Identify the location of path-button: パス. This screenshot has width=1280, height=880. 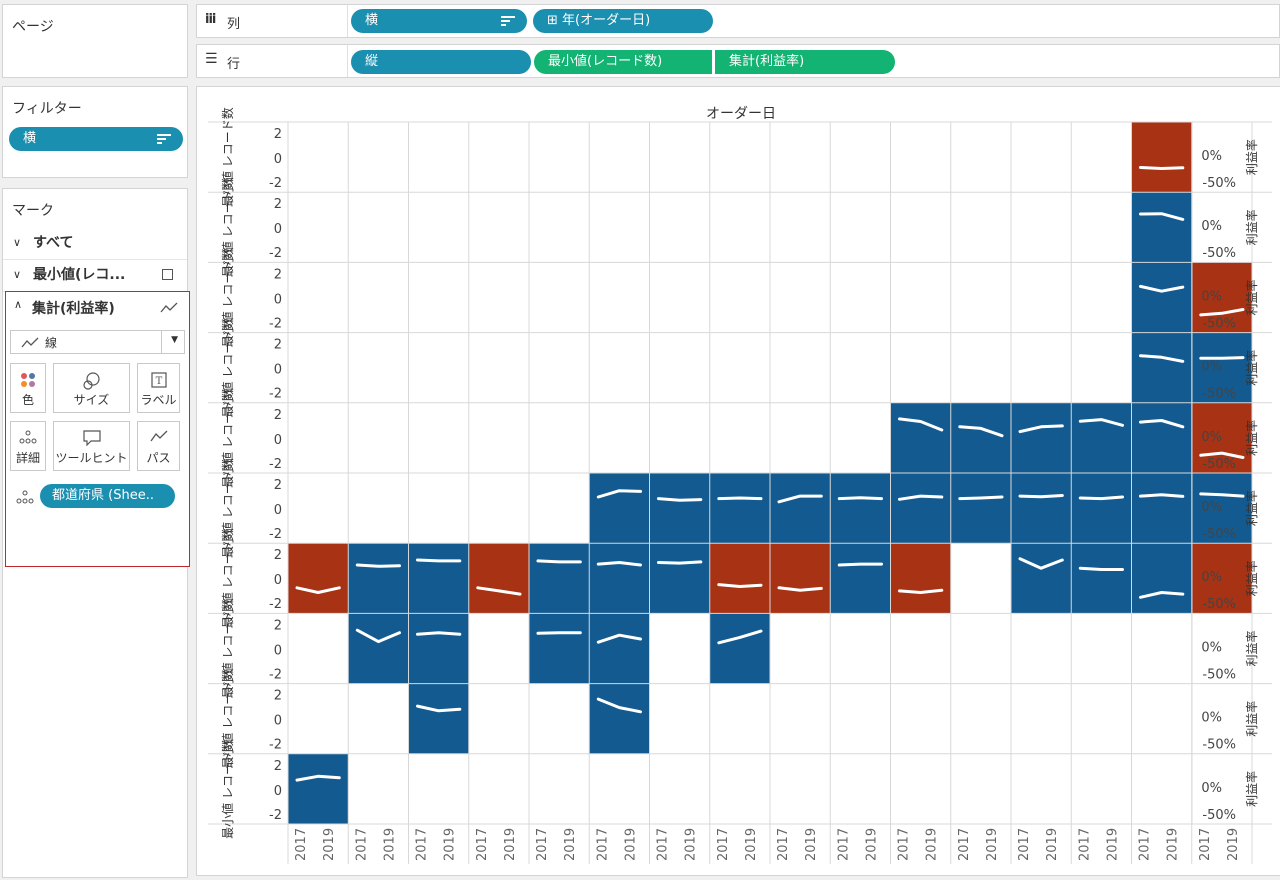
(158, 446).